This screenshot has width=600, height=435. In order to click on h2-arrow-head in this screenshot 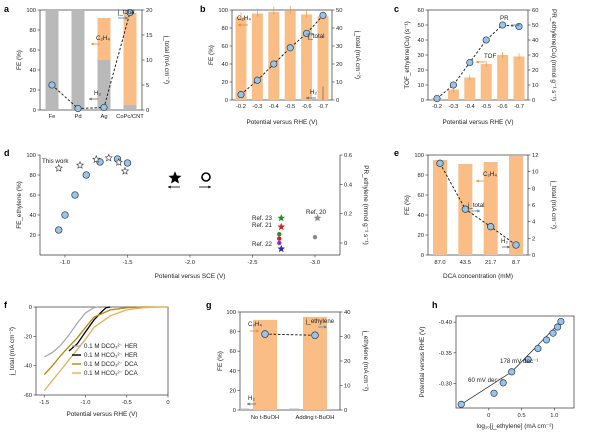, I will do `click(508, 247)`.